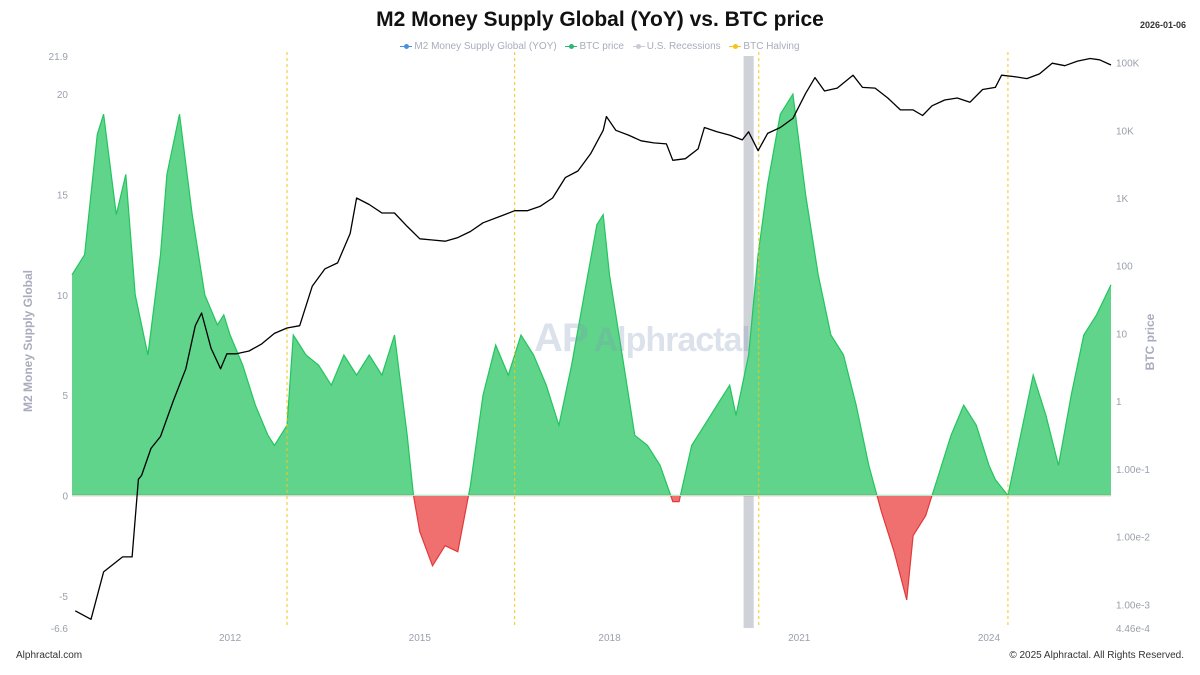 Image resolution: width=1200 pixels, height=675 pixels. What do you see at coordinates (591, 547) in the screenshot?
I see `m2-negative-edge` at bounding box center [591, 547].